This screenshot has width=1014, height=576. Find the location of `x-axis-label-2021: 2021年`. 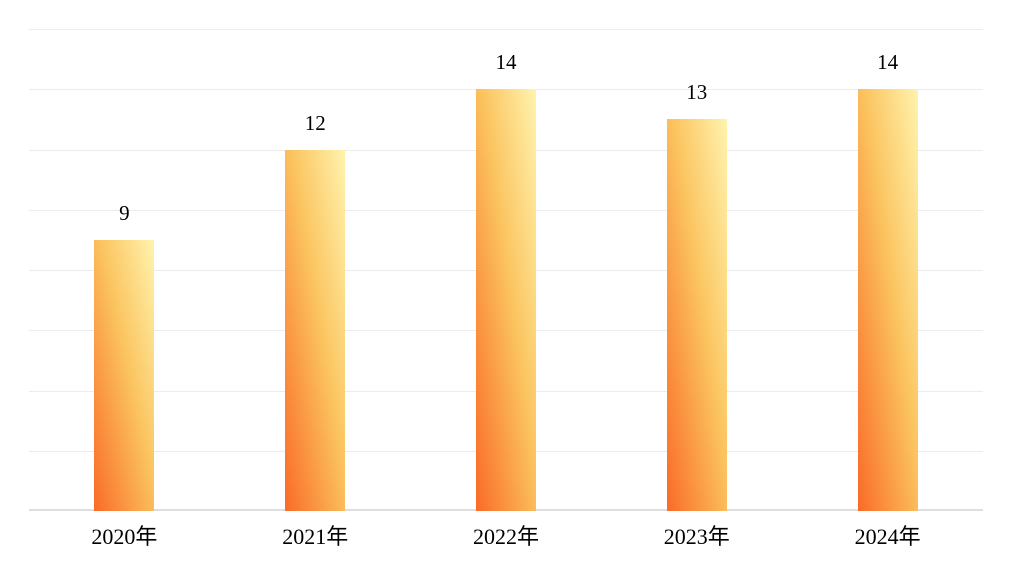

x-axis-label-2021: 2021年 is located at coordinates (315, 536).